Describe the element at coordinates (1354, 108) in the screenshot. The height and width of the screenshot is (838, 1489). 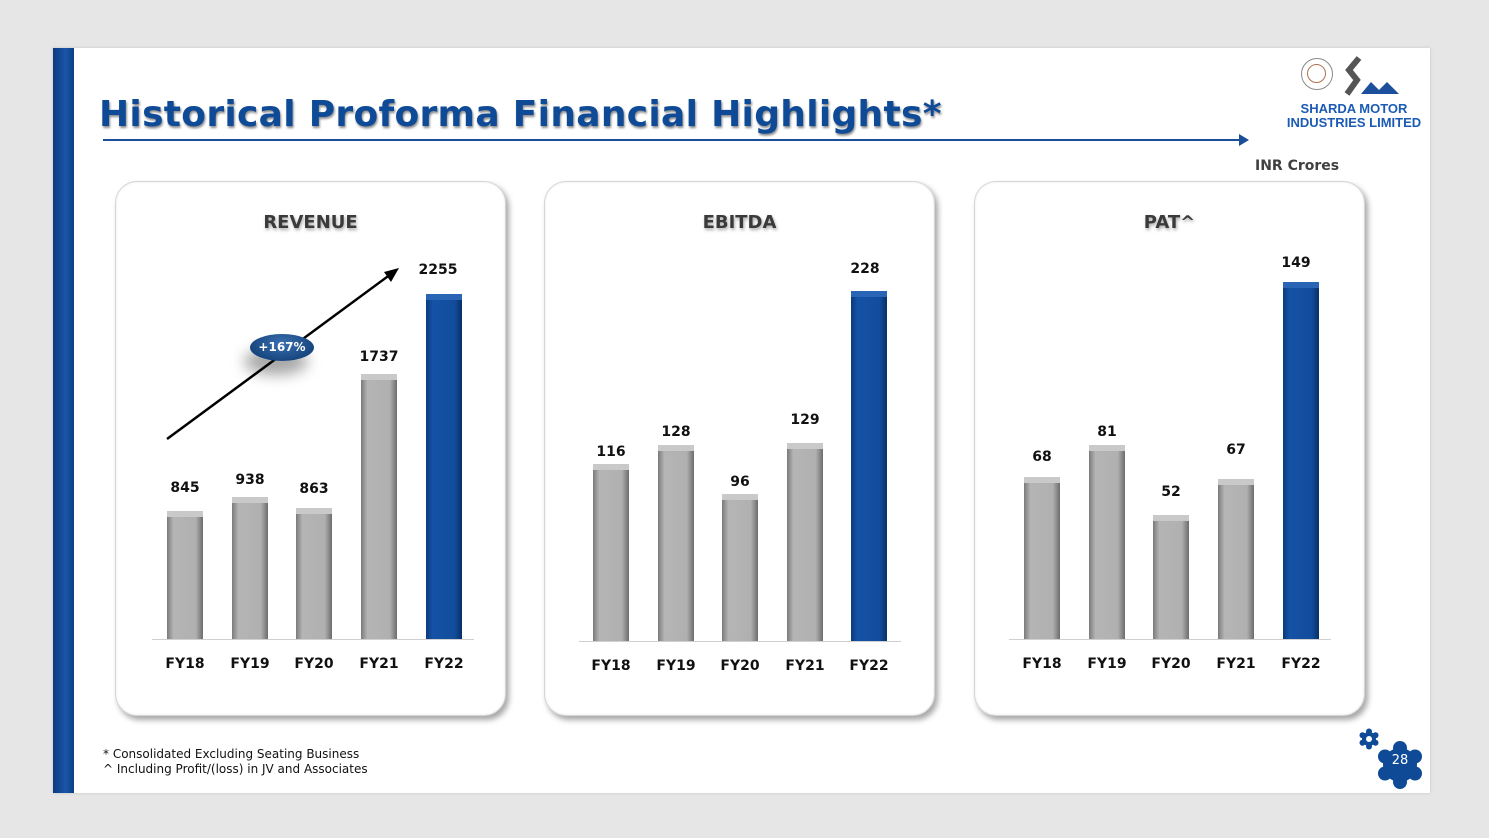
I see `company-name-line1: SHARDA MOTOR` at that location.